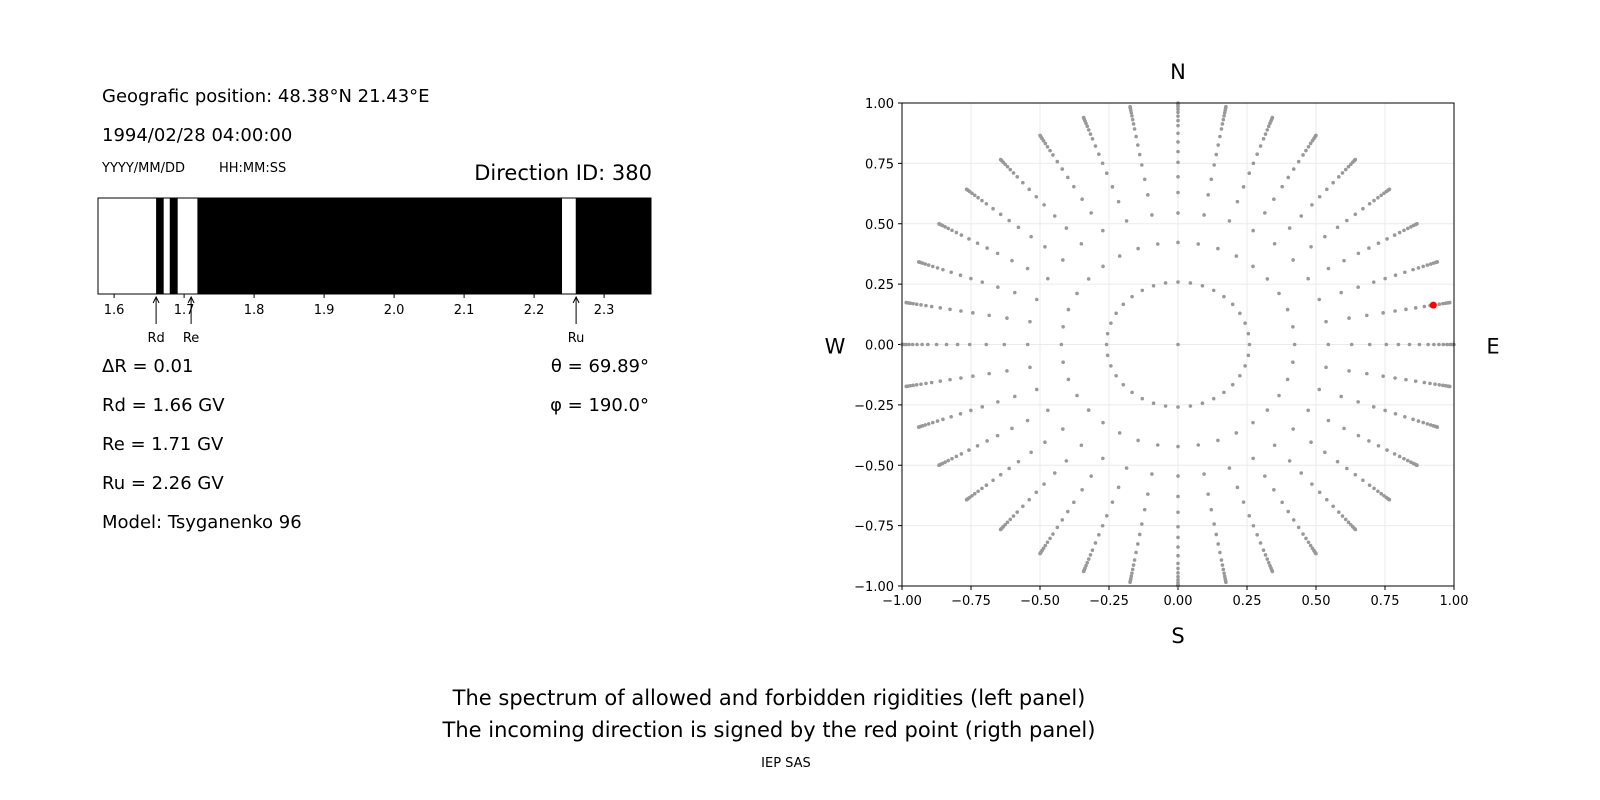 The width and height of the screenshot is (1600, 800). Describe the element at coordinates (184, 310) in the screenshot. I see `x-tick-label: 1.7` at that location.